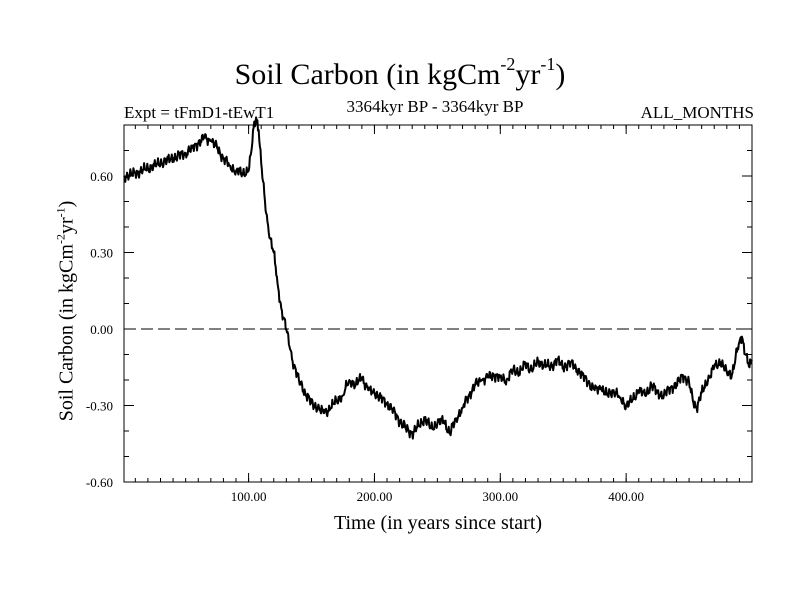 The image size is (800, 600). What do you see at coordinates (697, 112) in the screenshot?
I see `months-label: ALL_MONTHS` at bounding box center [697, 112].